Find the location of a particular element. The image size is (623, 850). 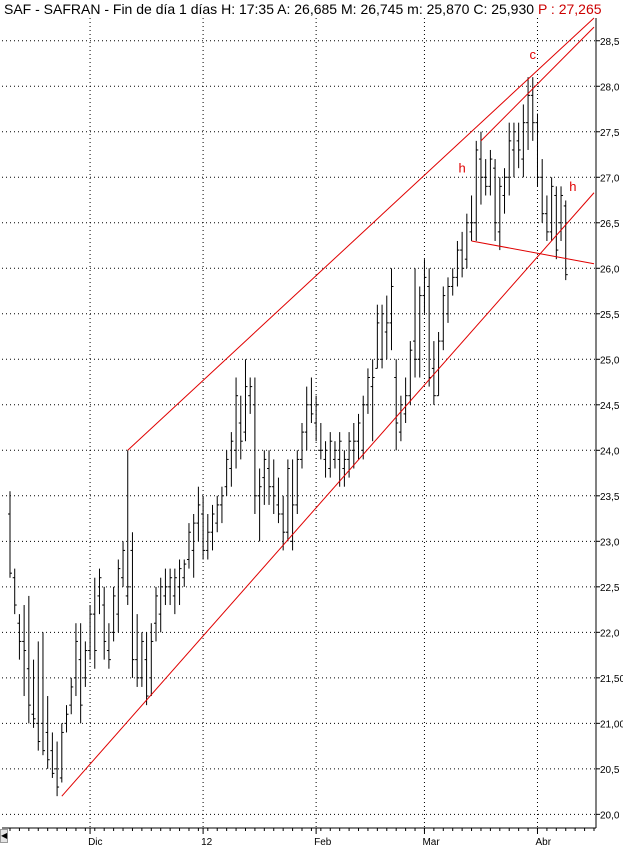

c-label: C: is located at coordinates (480, 9).